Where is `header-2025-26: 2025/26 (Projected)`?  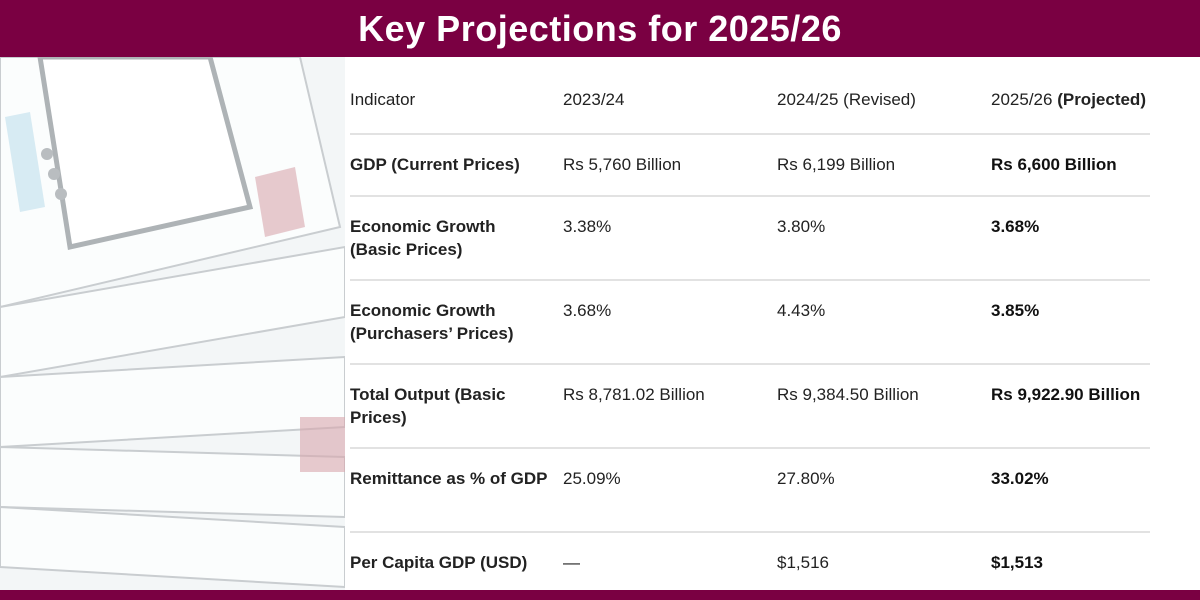
header-2025-26: 2025/26 (Projected) is located at coordinates (1068, 99).